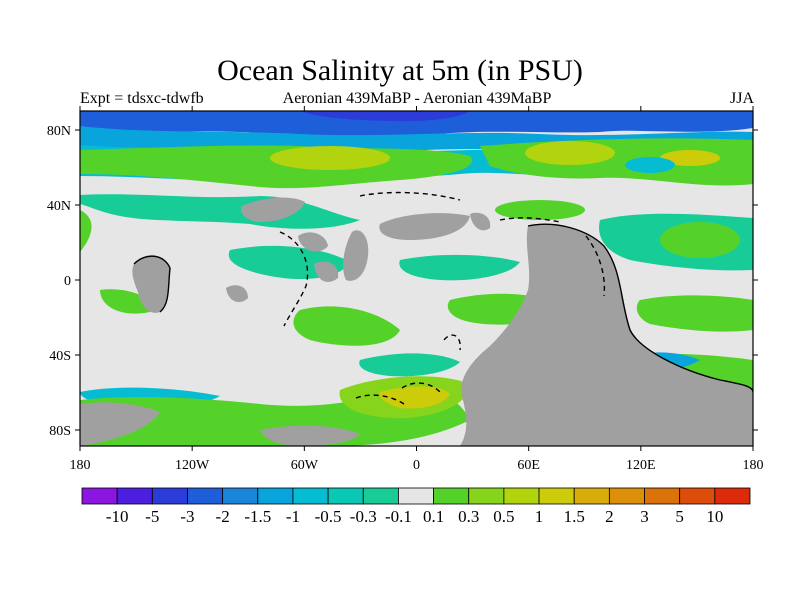 The height and width of the screenshot is (600, 800). I want to click on lon-tick-label: 120W, so click(192, 465).